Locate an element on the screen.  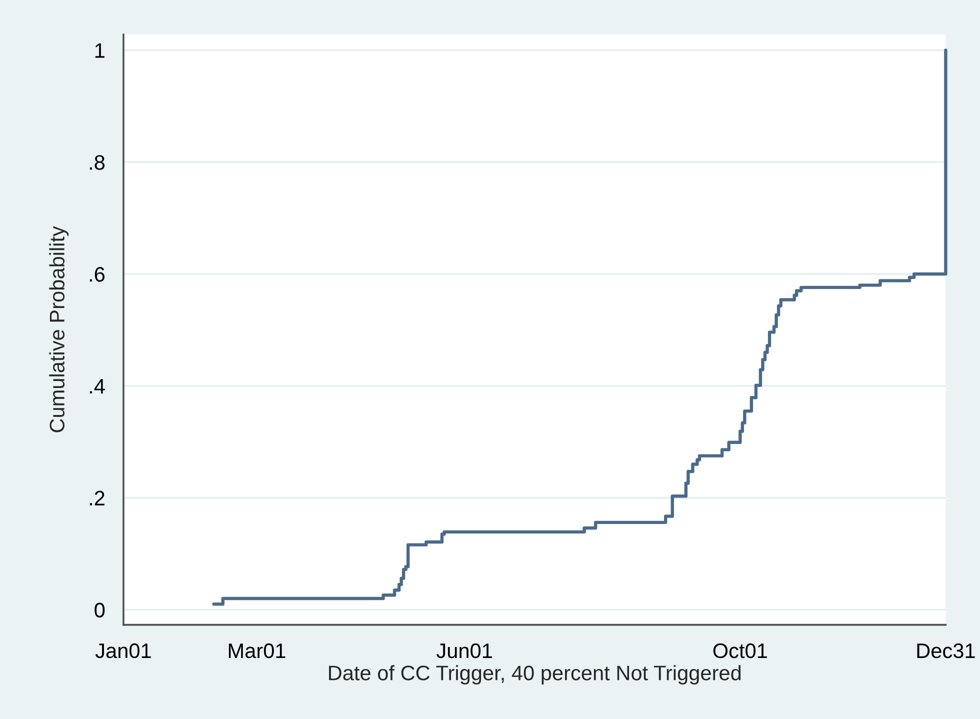
x-axis-title: Date of CC Trigger, 40 percent Not Triggered is located at coordinates (535, 674).